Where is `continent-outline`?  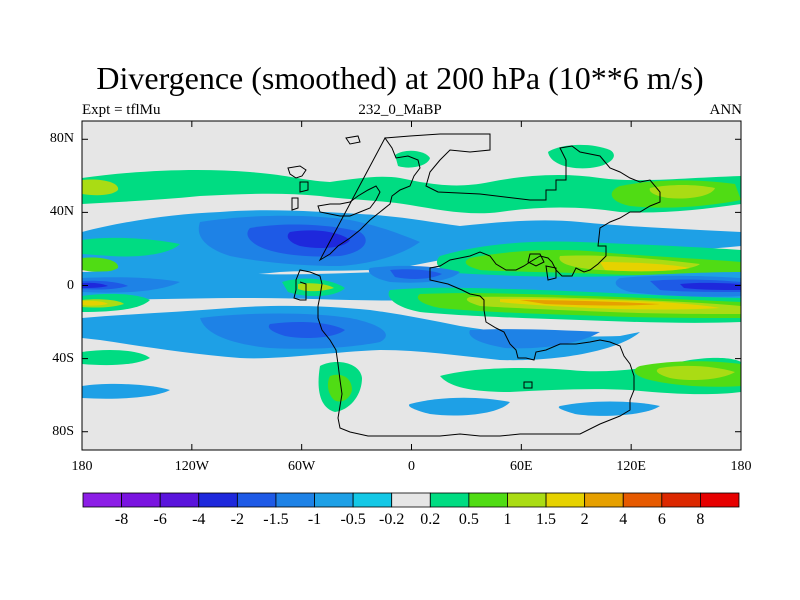 continent-outline is located at coordinates (422, 262).